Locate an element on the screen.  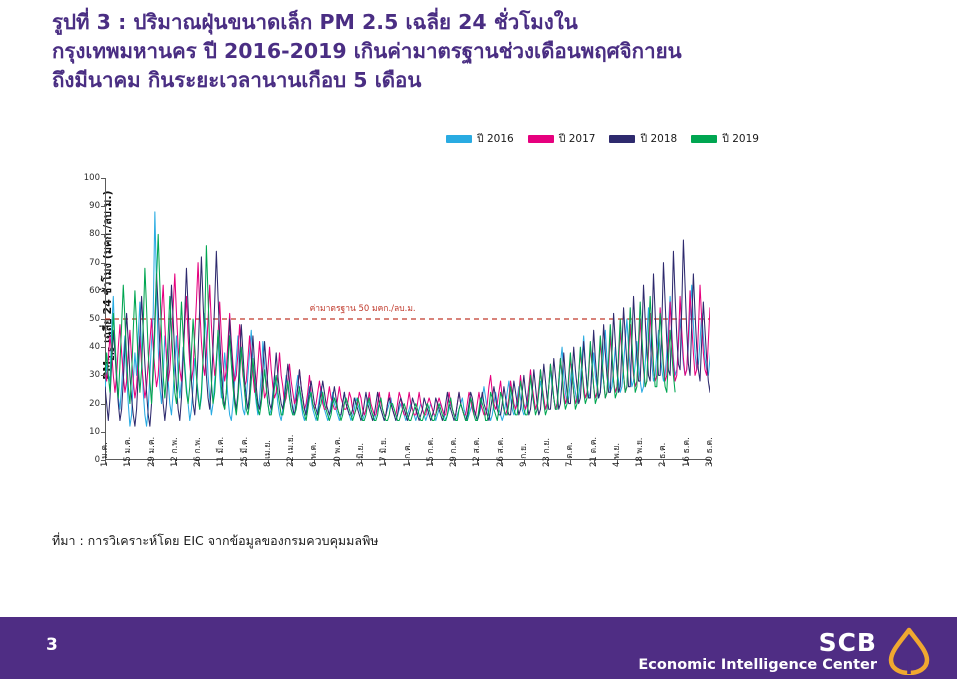
x-axis-tick-label: 15 ก.ค. is located at coordinates (430, 452).